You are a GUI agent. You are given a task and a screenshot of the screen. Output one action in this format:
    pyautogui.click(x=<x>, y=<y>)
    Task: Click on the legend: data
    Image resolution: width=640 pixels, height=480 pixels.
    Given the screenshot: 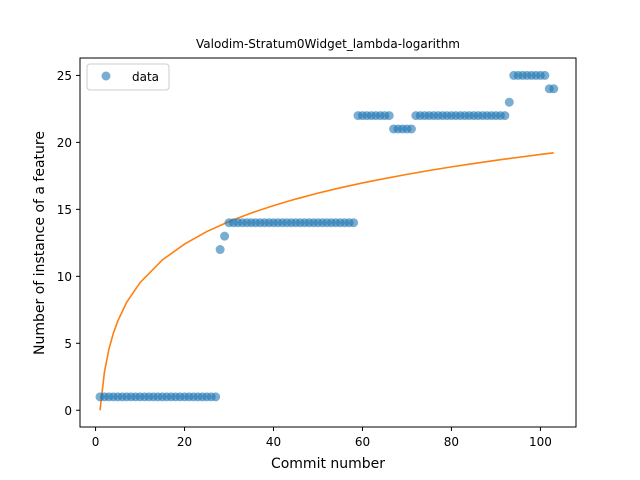 What is the action you would take?
    pyautogui.click(x=128, y=77)
    